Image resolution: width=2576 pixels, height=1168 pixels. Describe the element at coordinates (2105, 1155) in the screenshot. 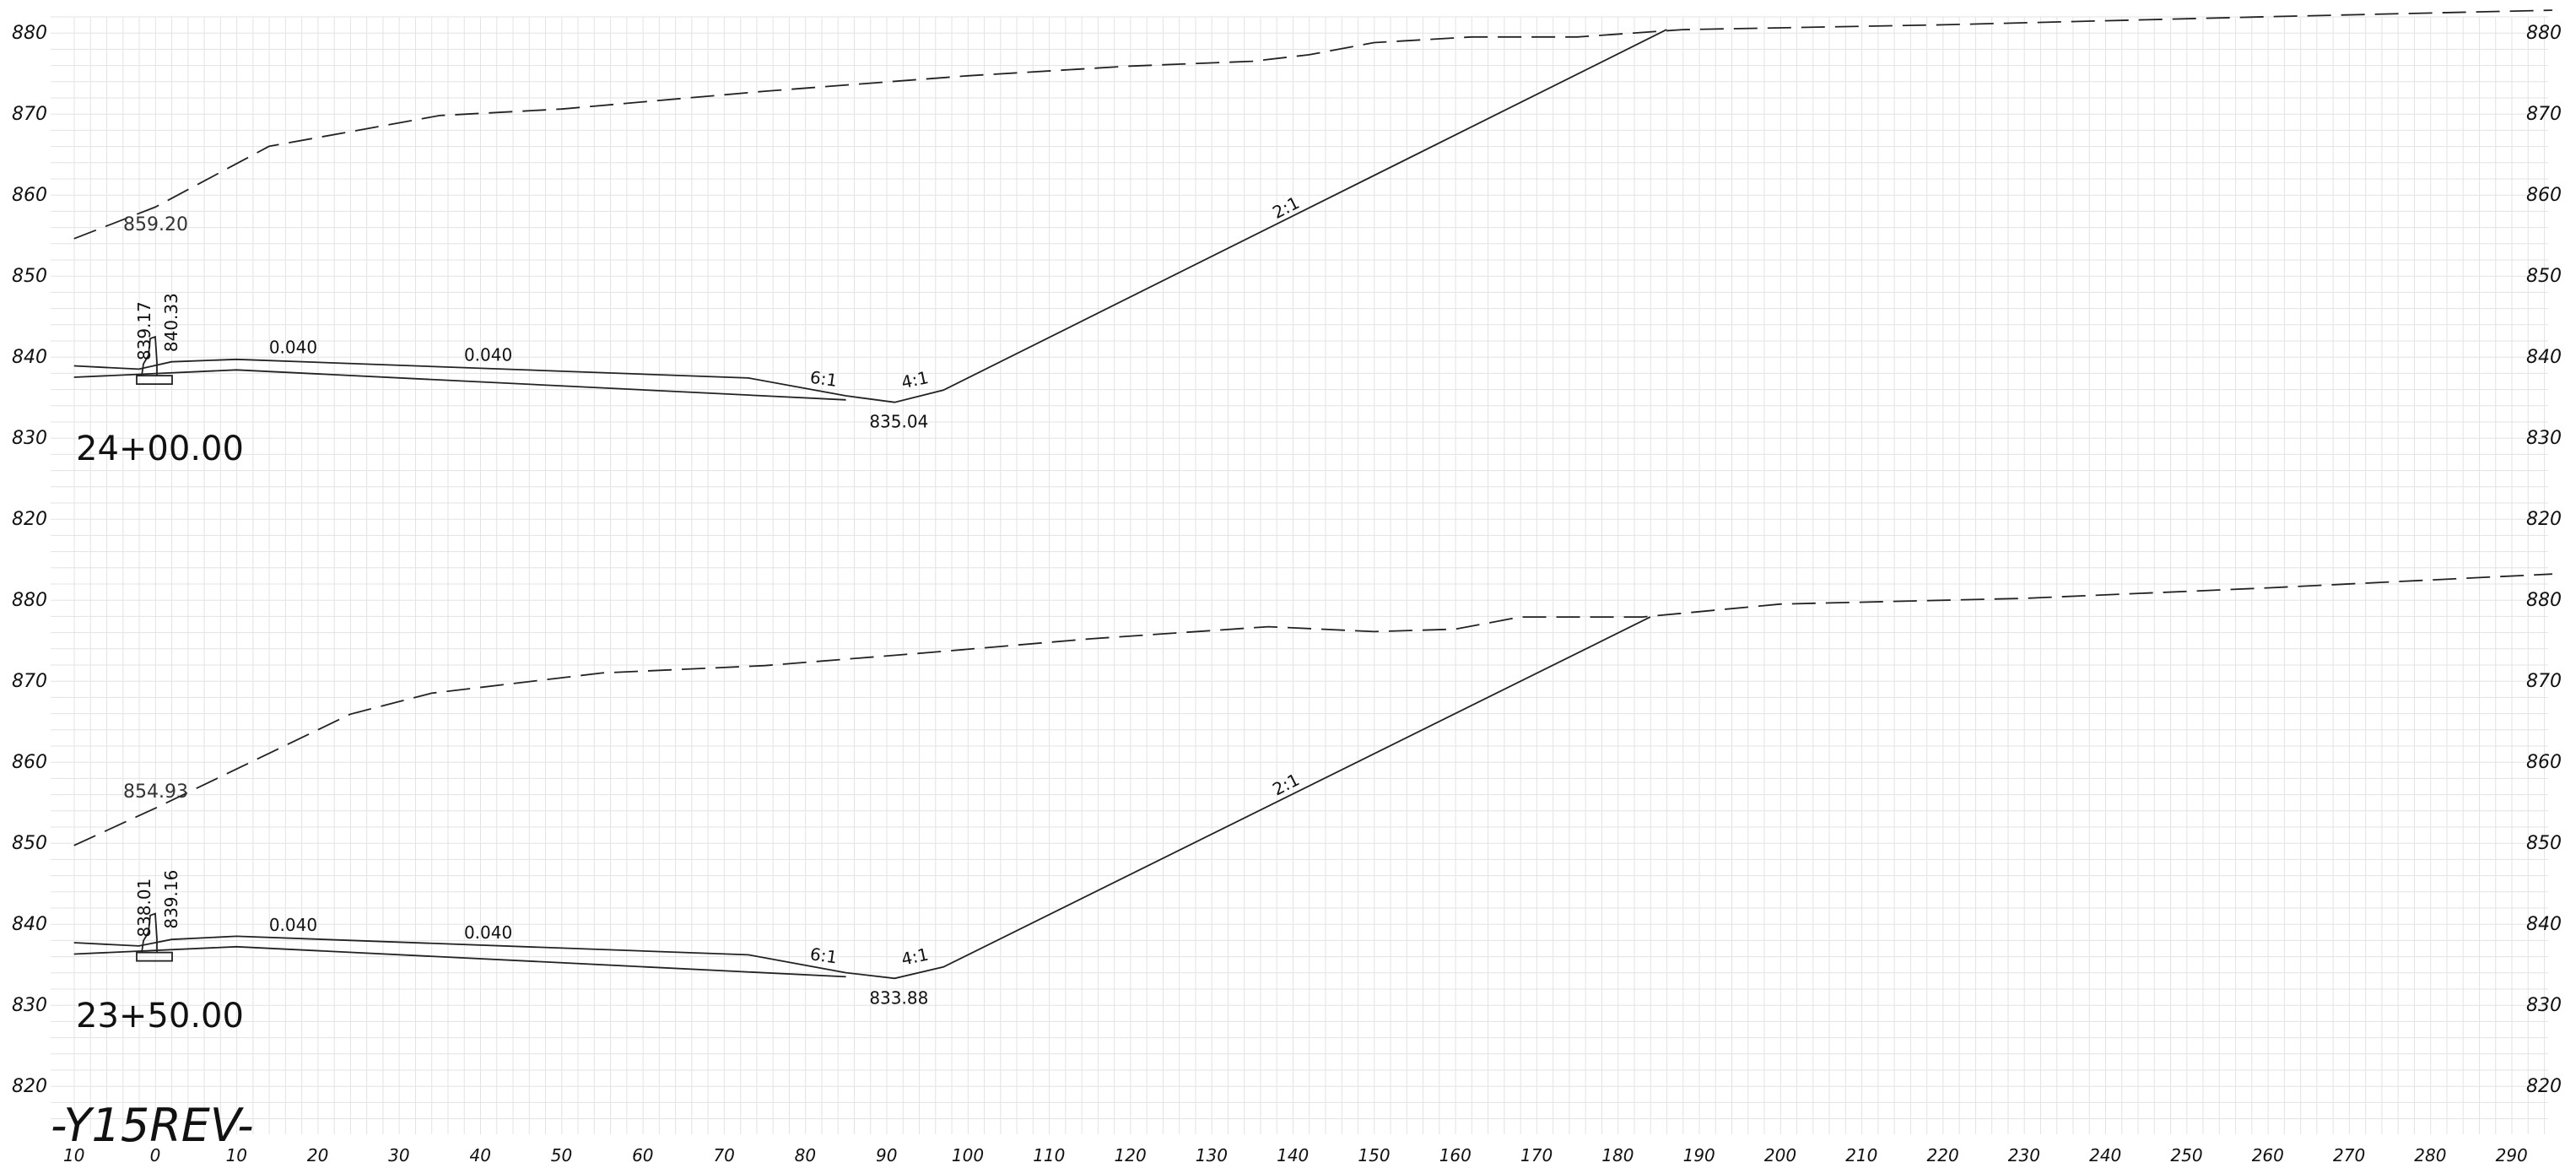

I see `station-offset-label: 240` at that location.